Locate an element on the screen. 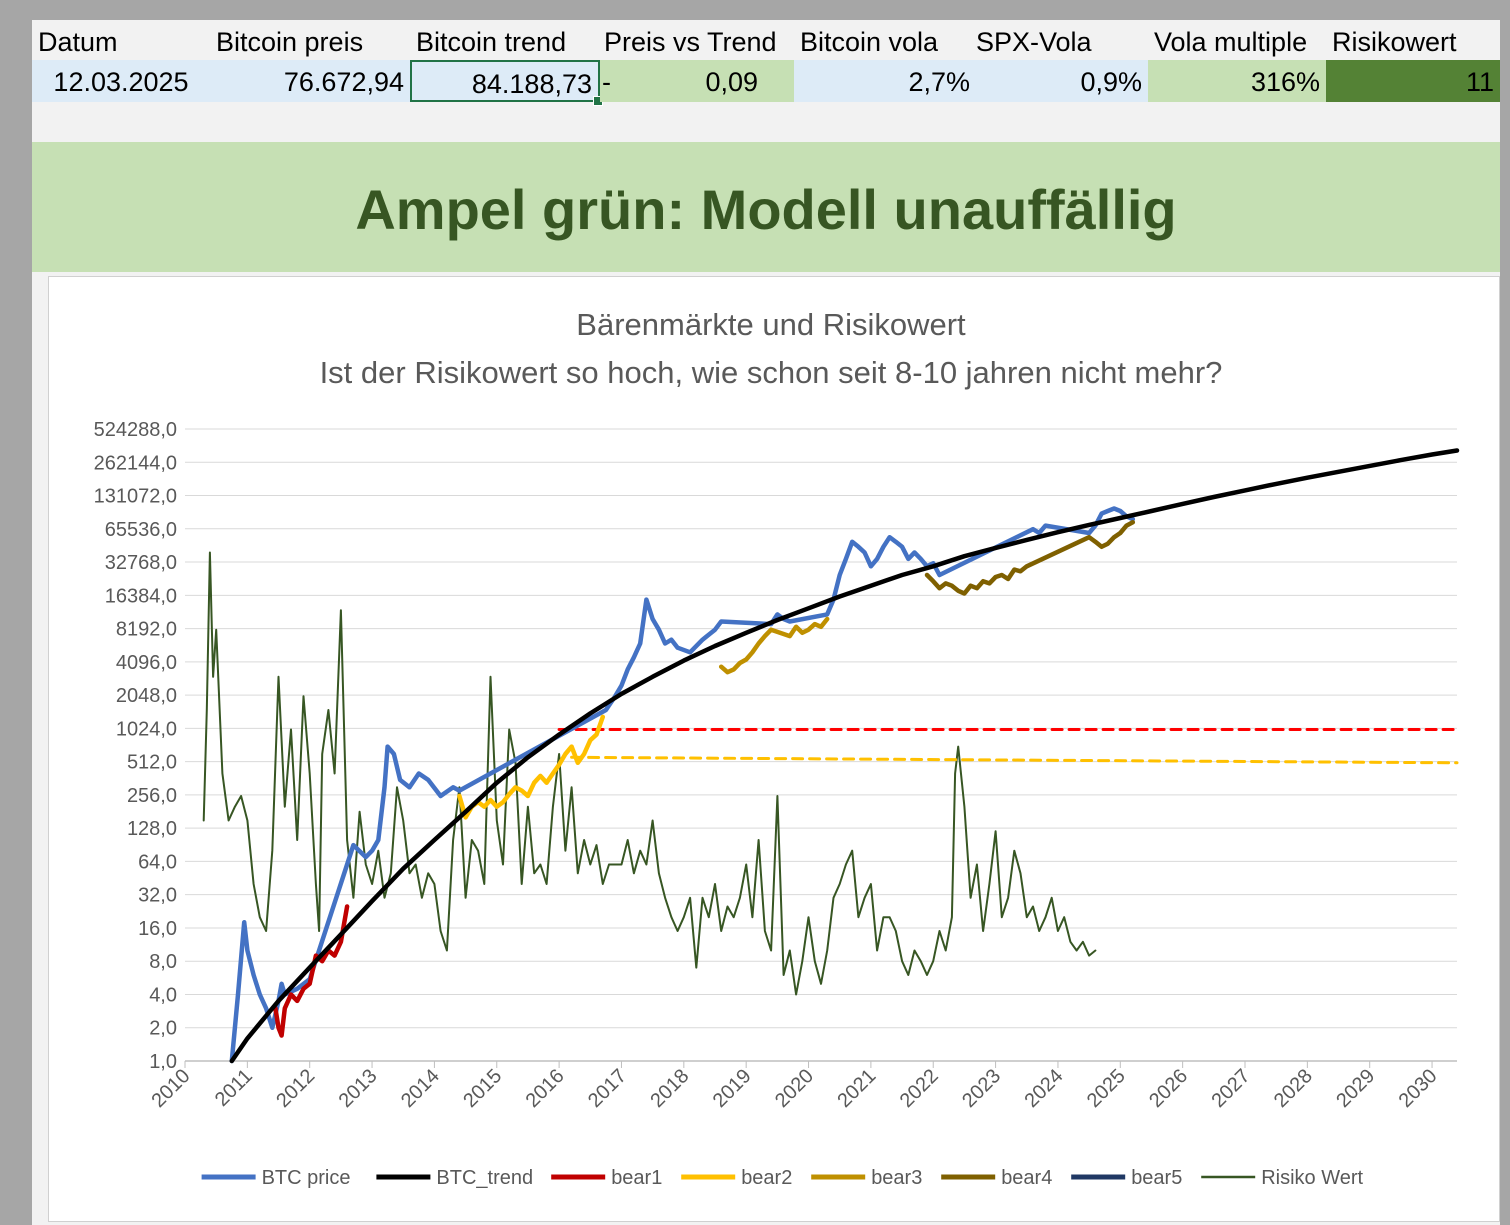 This screenshot has width=1510, height=1225. legend-label: bear3 is located at coordinates (896, 1178).